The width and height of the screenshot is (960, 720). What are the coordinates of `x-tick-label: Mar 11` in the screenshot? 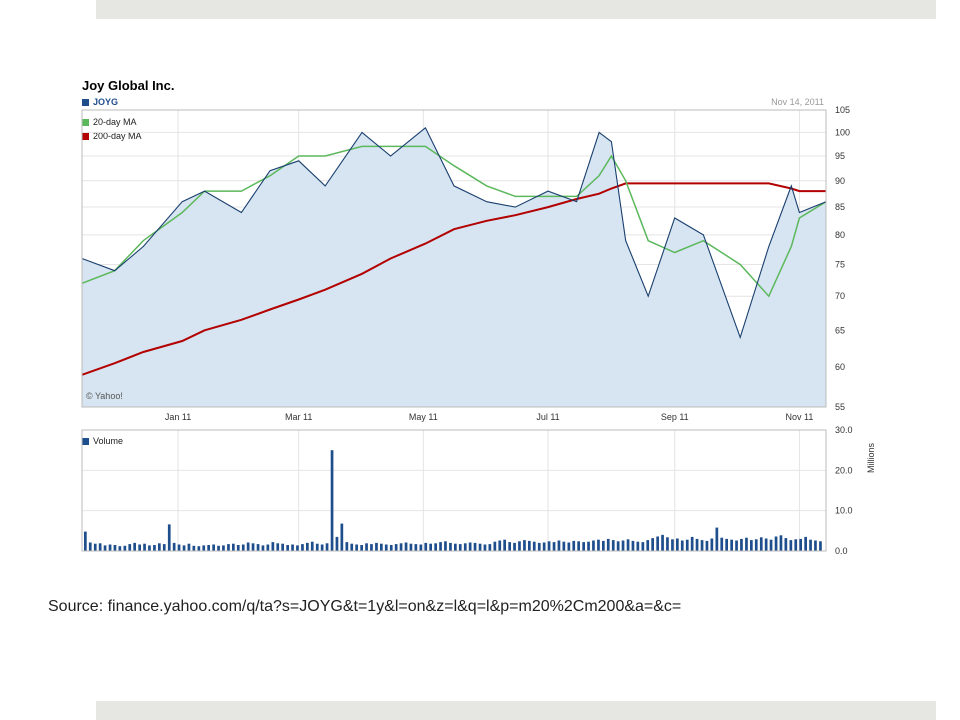 It's located at (298, 417).